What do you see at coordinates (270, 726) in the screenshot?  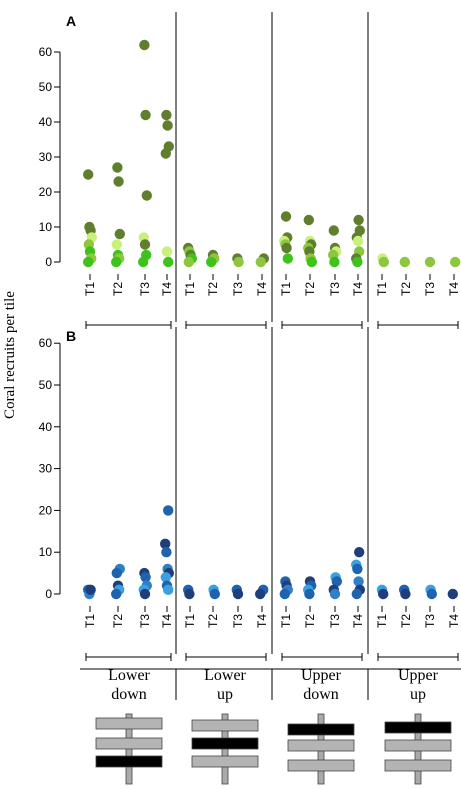 I see `treatment-legend: Lower down Lower up Upper down Upper up` at bounding box center [270, 726].